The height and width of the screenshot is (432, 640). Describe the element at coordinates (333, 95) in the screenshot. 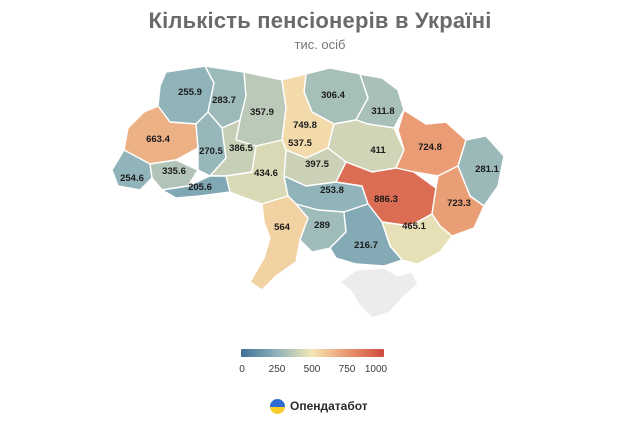

I see `label-chernihiv: 306.4` at that location.